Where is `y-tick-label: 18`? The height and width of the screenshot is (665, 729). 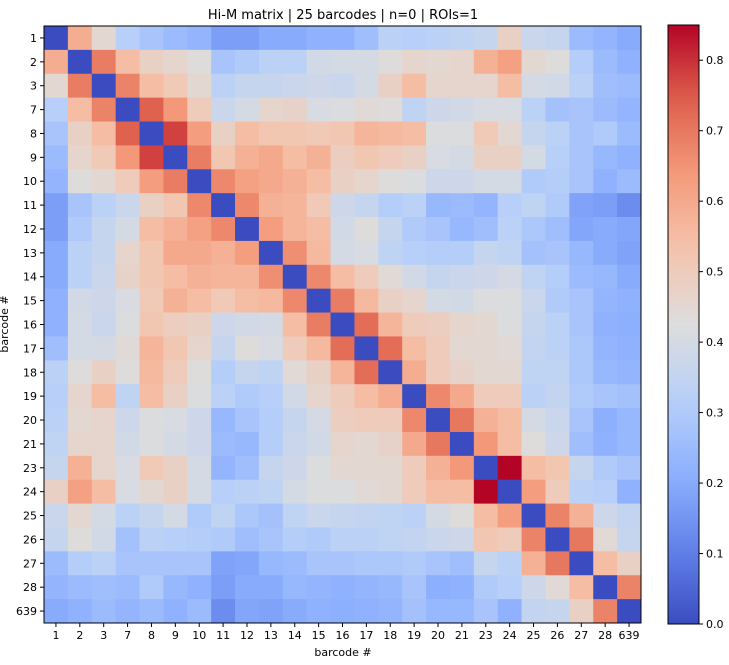 y-tick-label: 18 is located at coordinates (30, 372).